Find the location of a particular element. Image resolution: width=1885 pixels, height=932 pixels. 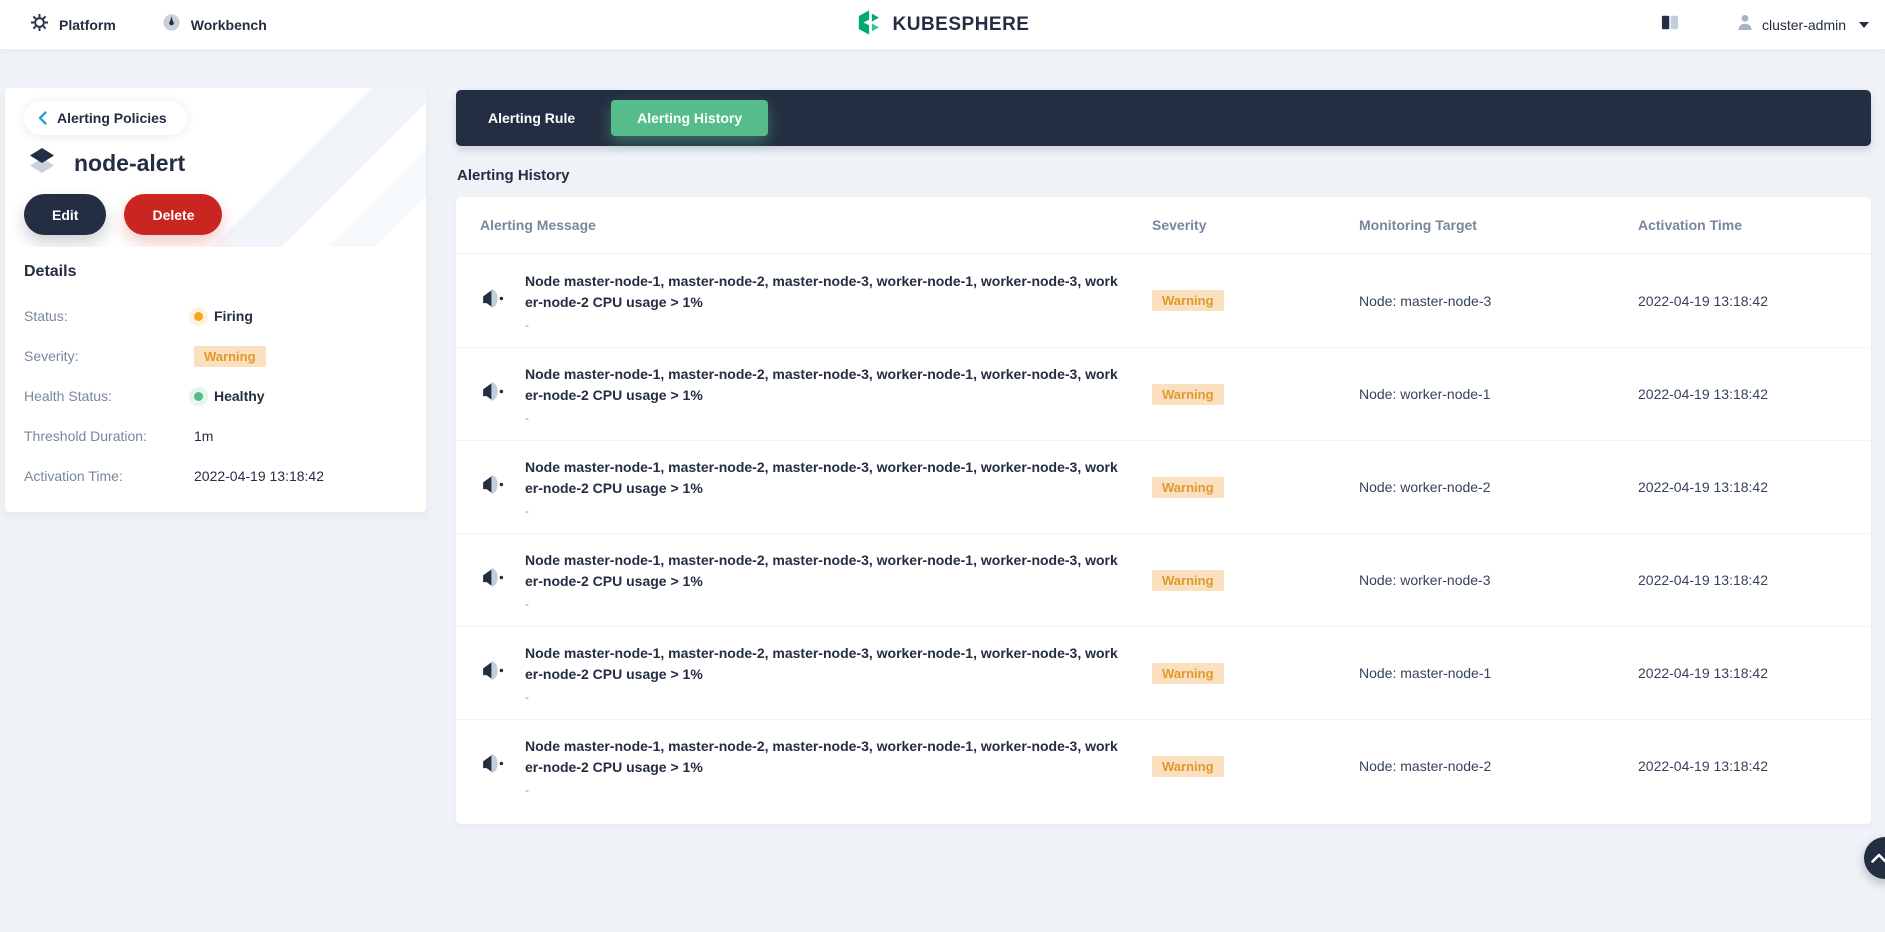

kubesphere-logo: KUBESPHERE is located at coordinates (943, 25).